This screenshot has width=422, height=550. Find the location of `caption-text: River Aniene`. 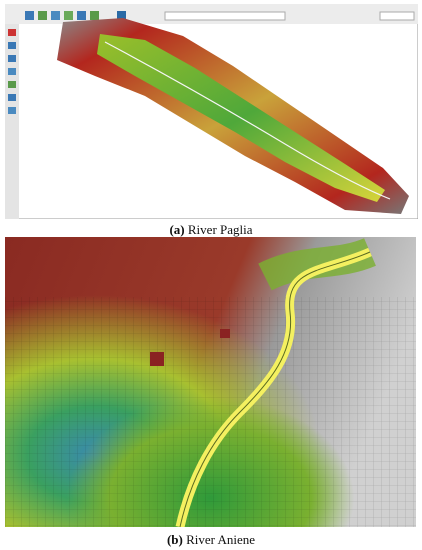

caption-text: River Aniene is located at coordinates (221, 539).